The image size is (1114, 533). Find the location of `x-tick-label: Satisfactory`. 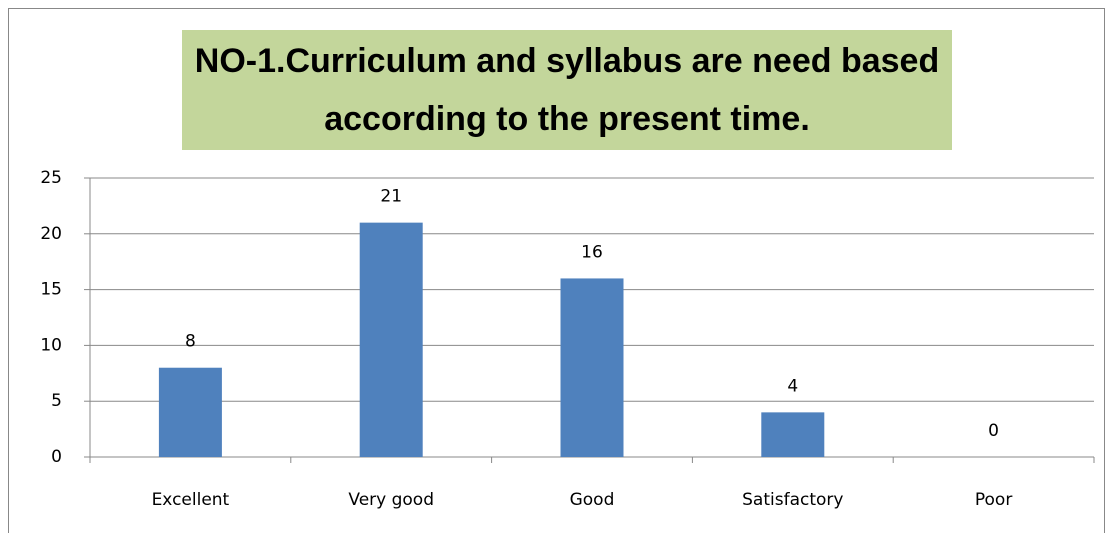

x-tick-label: Satisfactory is located at coordinates (792, 500).